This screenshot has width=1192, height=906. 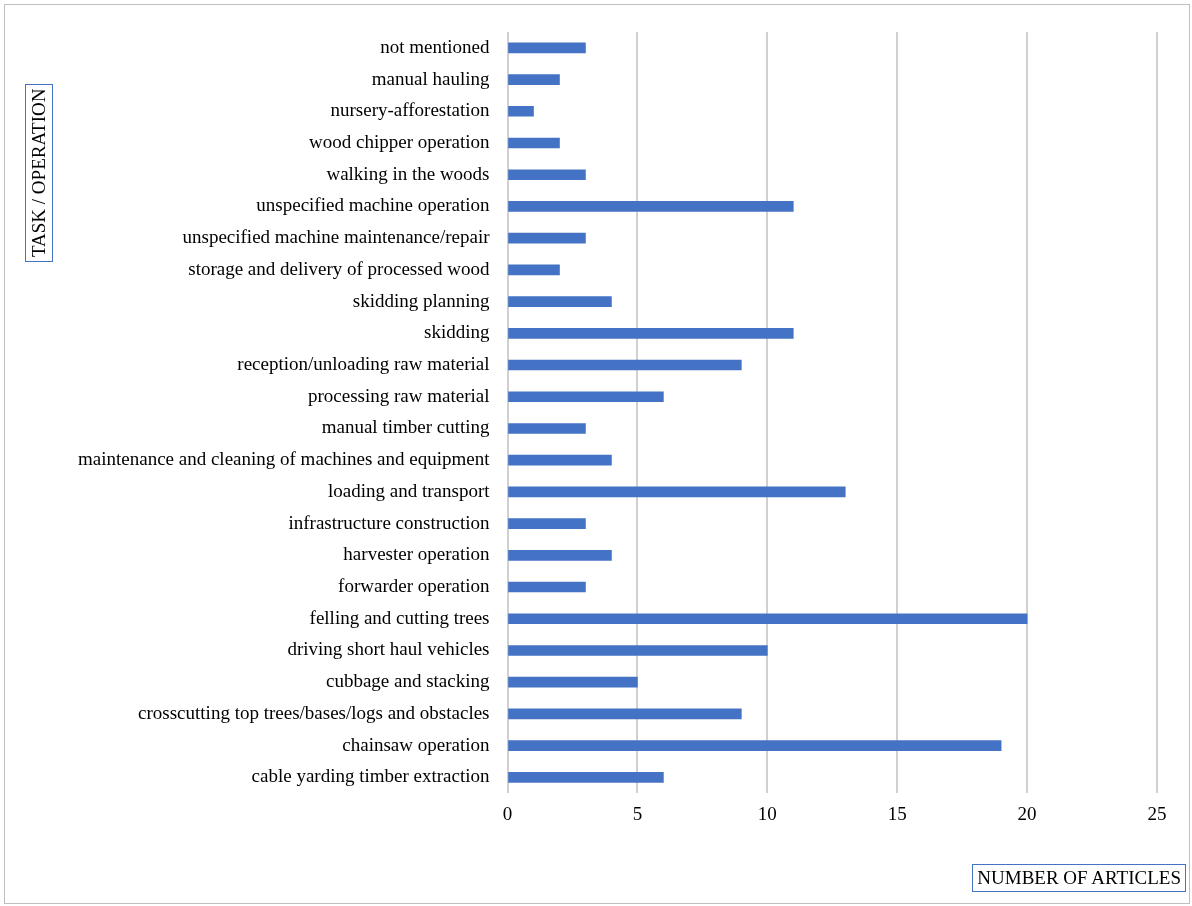 I want to click on y-tick-label: maintenance and cleaning of machines and equipment, so click(x=284, y=459).